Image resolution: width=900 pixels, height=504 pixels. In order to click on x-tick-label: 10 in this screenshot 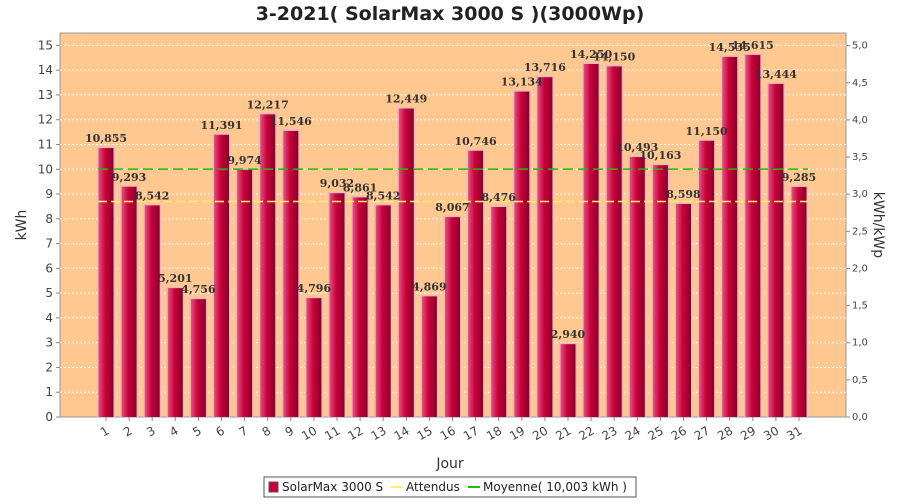, I will do `click(309, 433)`.